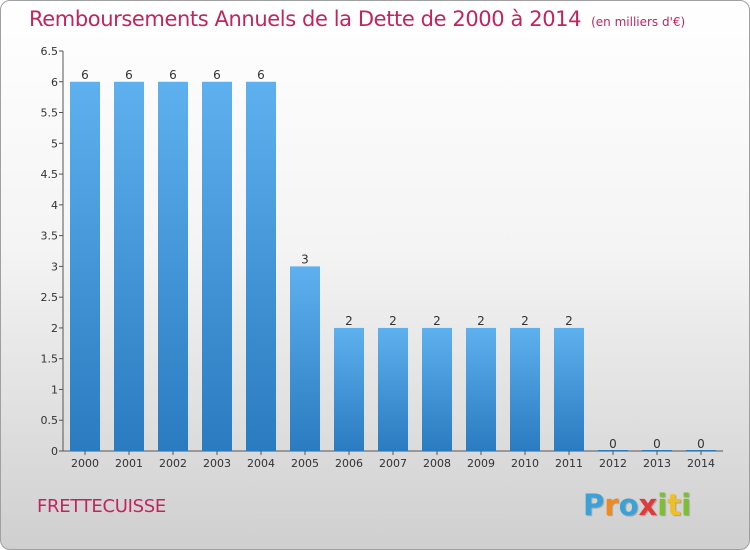 The width and height of the screenshot is (750, 550). I want to click on chart-subtitle: (en milliers d'€), so click(638, 22).